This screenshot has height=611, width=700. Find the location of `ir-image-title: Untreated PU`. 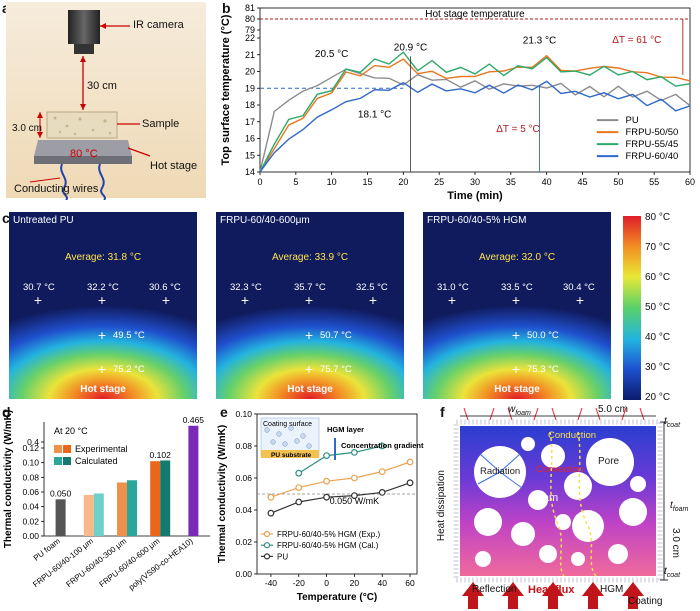

ir-image-title: Untreated PU is located at coordinates (43, 220).